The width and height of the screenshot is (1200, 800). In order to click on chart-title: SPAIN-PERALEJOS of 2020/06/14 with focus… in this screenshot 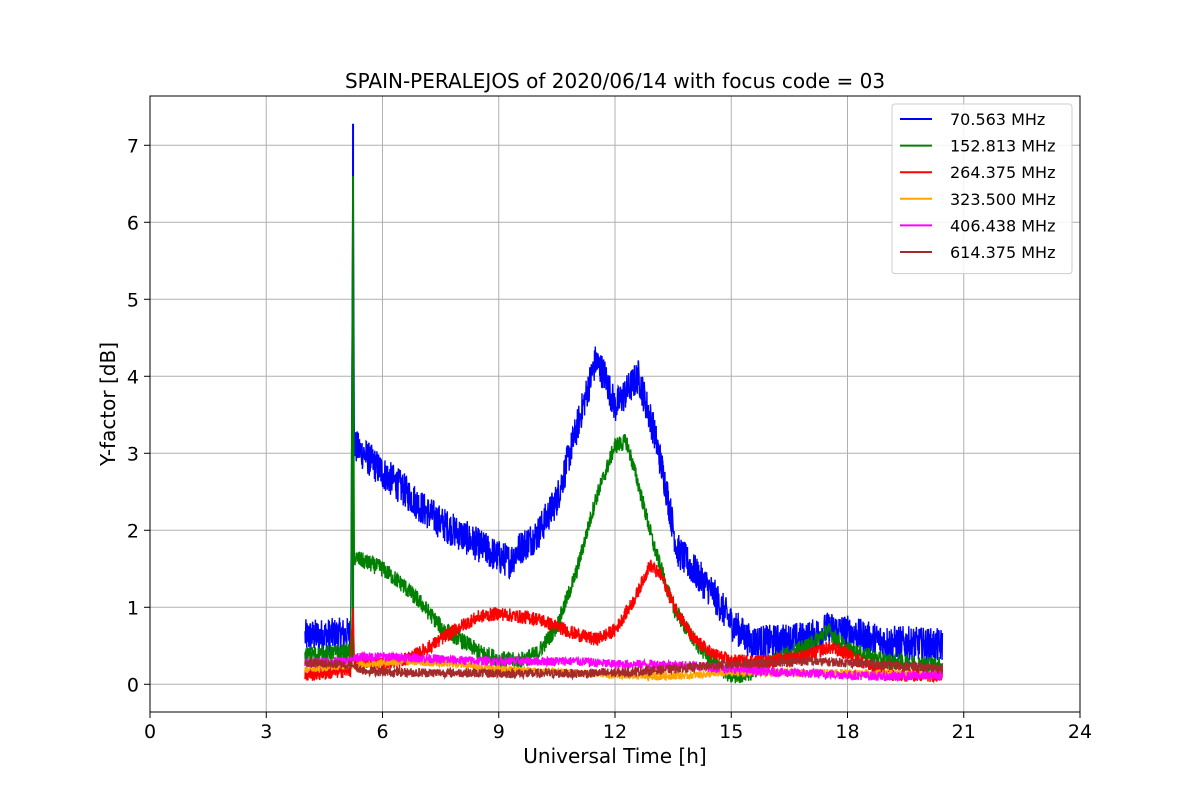, I will do `click(615, 81)`.